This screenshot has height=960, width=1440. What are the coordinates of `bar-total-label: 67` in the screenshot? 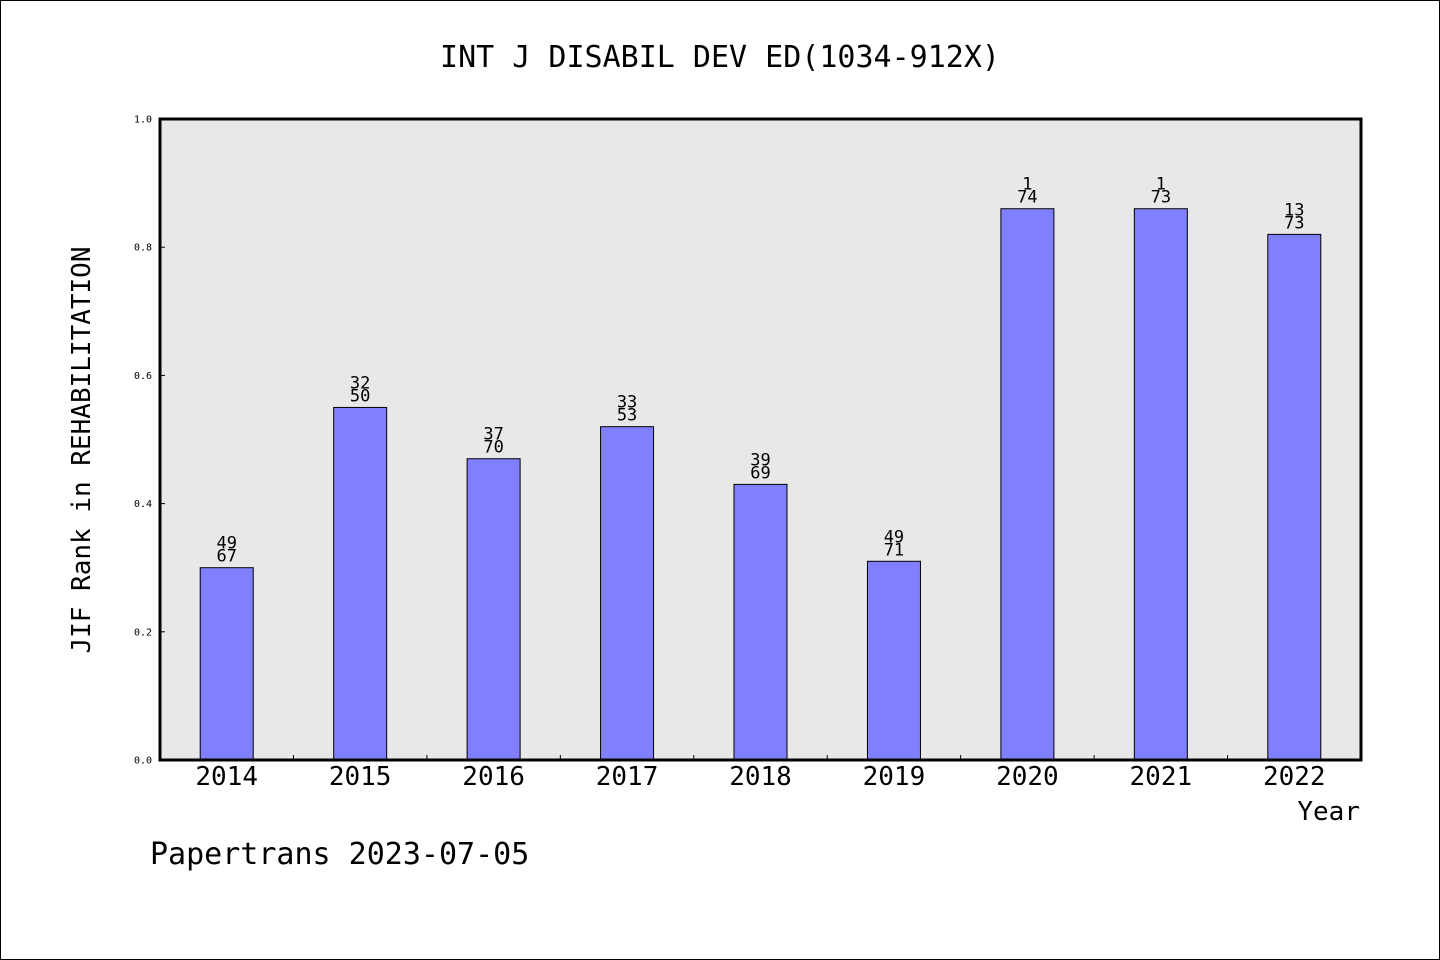 It's located at (226, 557).